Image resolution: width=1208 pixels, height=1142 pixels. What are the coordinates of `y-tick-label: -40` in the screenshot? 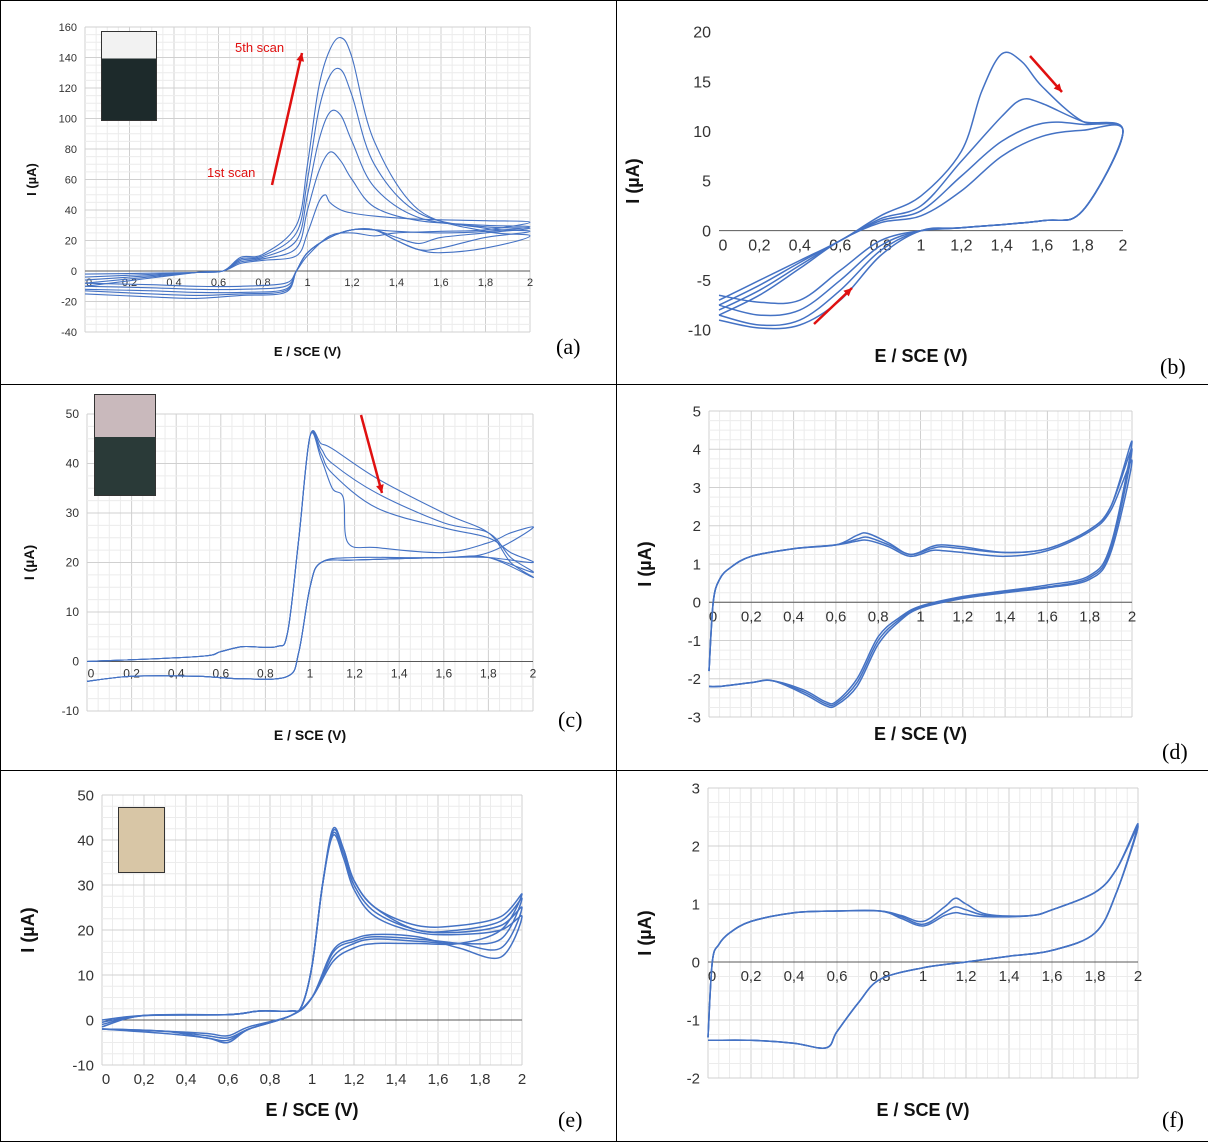 It's located at (69, 333).